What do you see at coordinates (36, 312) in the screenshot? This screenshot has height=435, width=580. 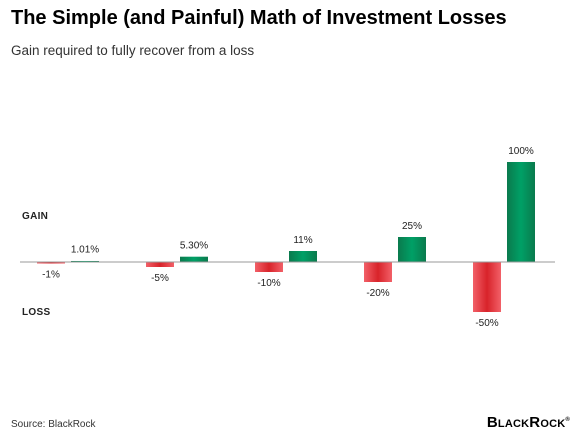 I see `loss-label: LOSS` at bounding box center [36, 312].